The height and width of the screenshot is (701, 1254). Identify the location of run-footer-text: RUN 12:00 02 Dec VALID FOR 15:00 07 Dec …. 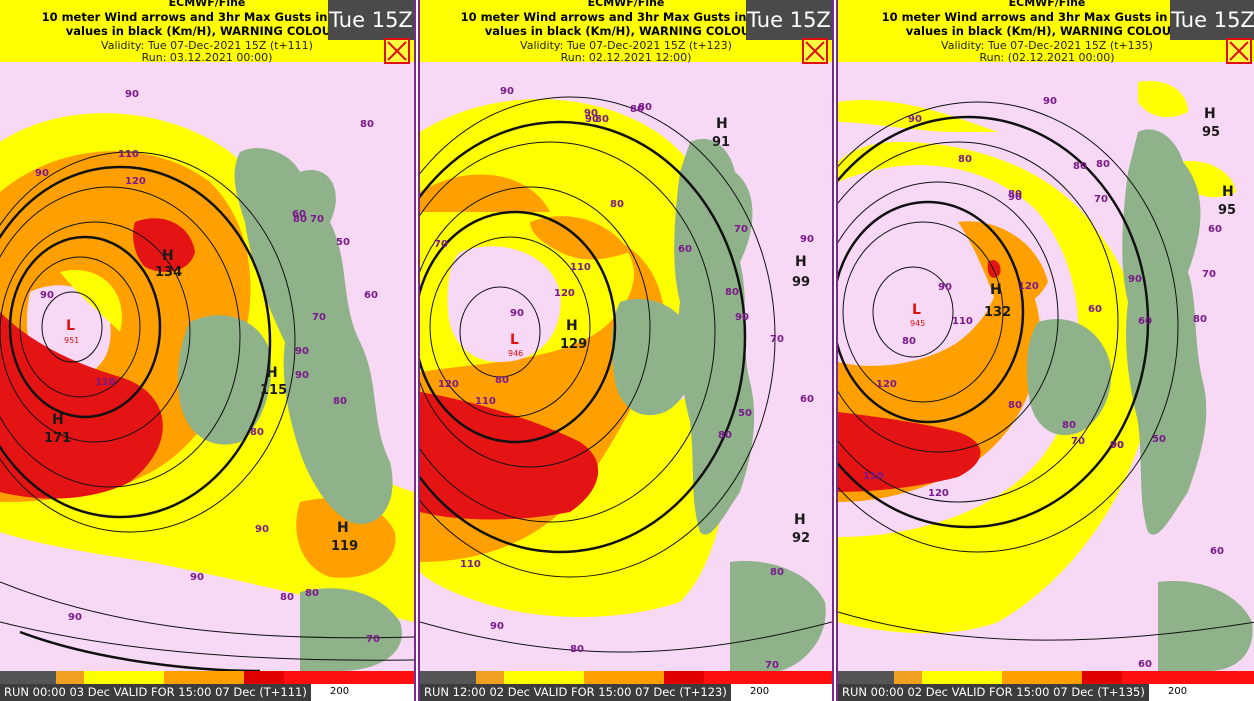
(575, 692).